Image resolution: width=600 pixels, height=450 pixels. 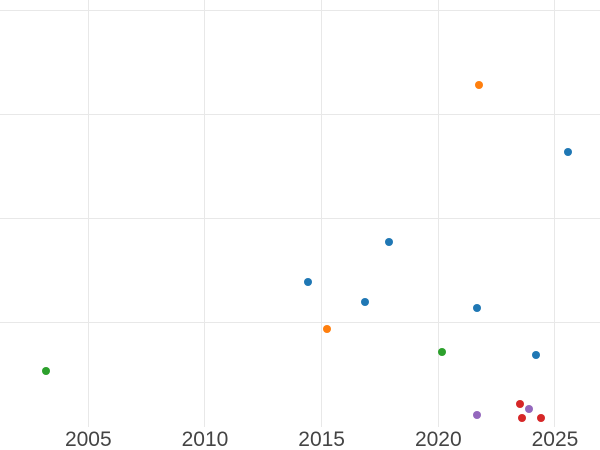 I want to click on x-tick-label: 2025, so click(x=555, y=439).